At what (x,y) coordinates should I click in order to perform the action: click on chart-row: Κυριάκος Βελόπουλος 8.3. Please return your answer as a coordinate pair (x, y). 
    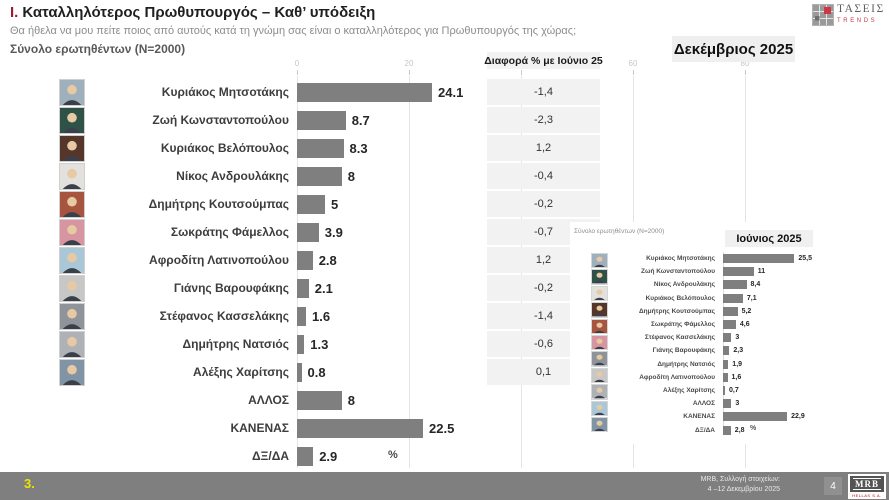
    Looking at the image, I should click on (261, 148).